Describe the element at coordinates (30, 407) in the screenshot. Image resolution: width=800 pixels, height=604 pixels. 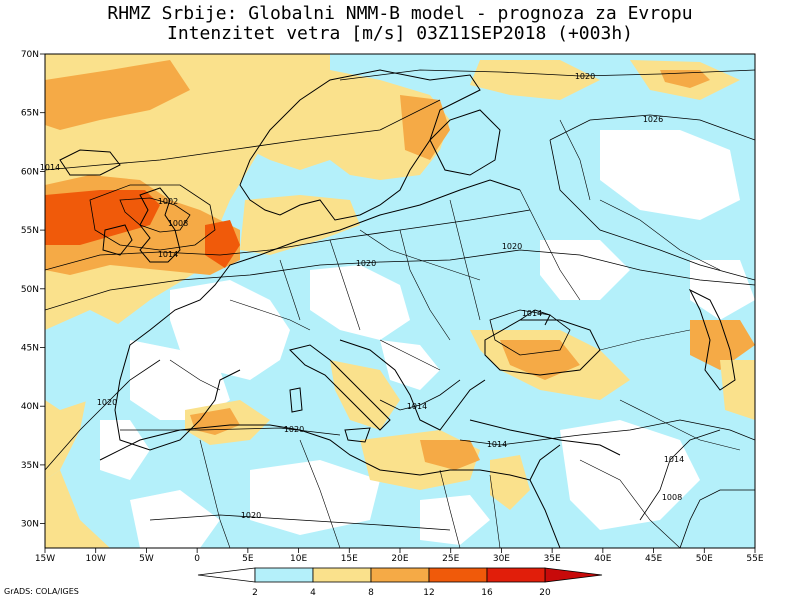
I see `lat-tick-label: 40N` at that location.